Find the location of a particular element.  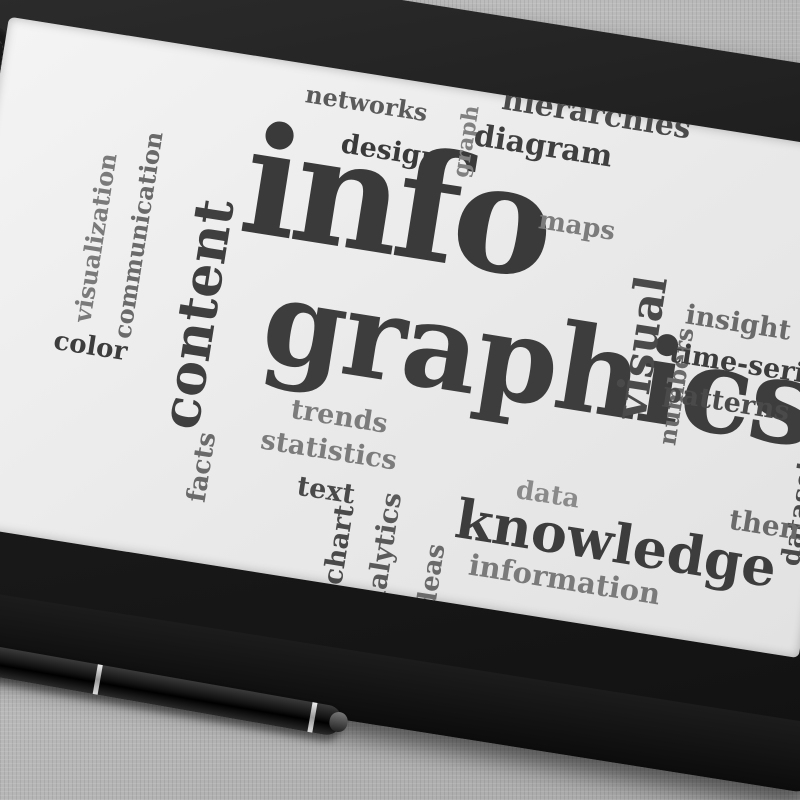

word-ideas: ideas is located at coordinates (431, 581).